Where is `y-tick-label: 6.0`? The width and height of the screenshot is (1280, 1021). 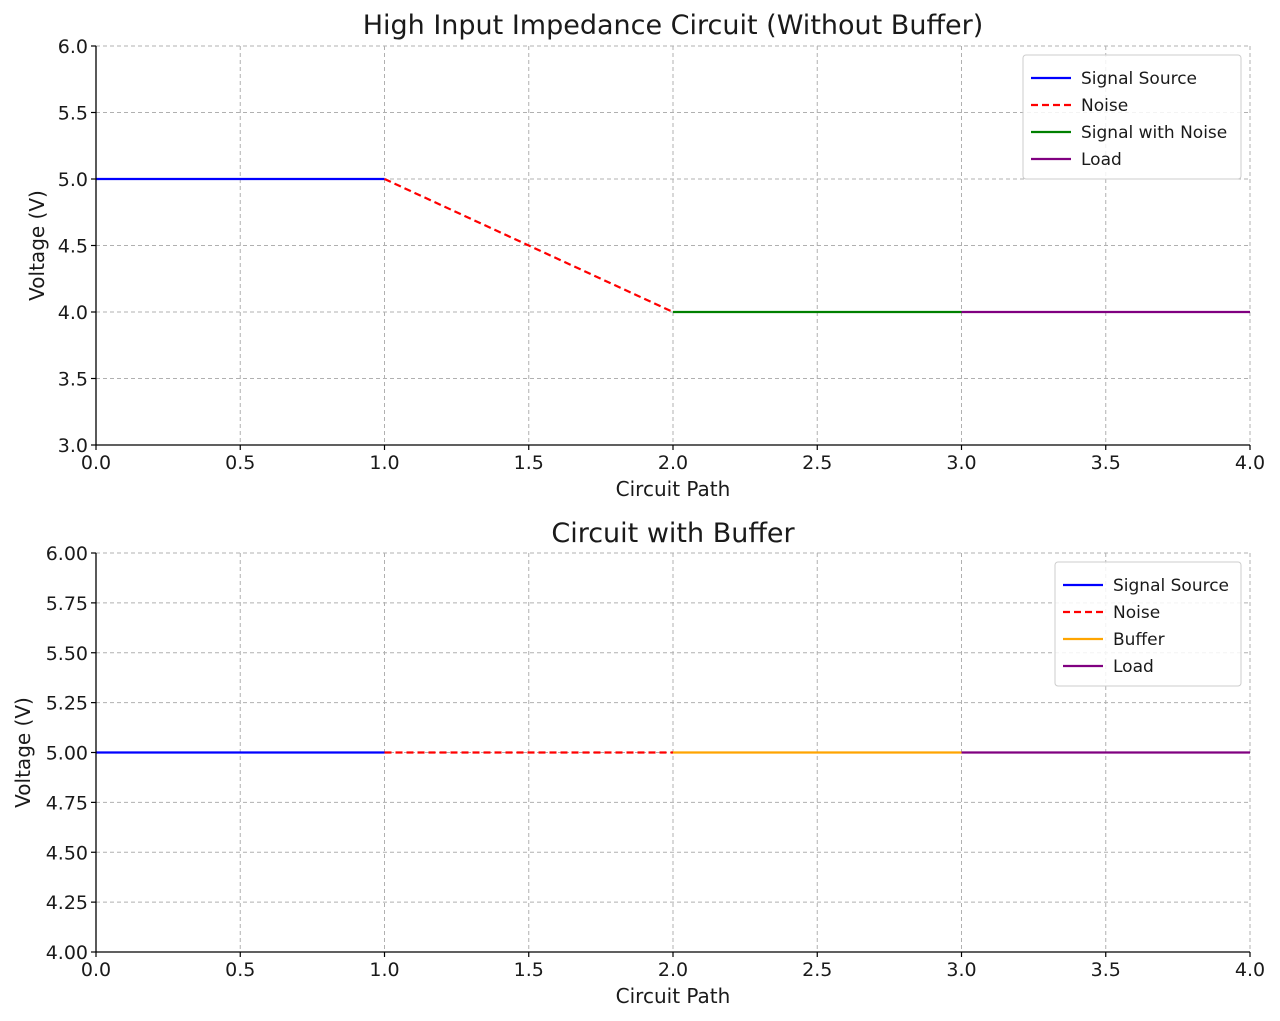 y-tick-label: 6.0 is located at coordinates (73, 47).